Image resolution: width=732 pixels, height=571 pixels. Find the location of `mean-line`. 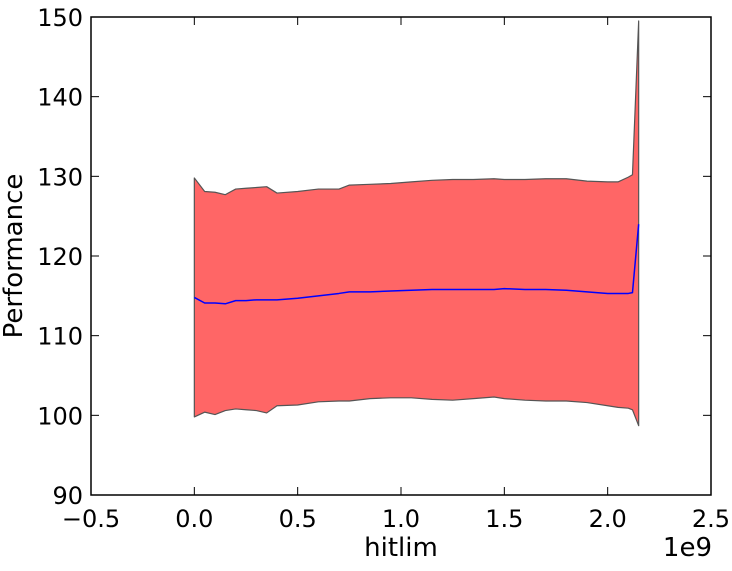

mean-line is located at coordinates (416, 264).